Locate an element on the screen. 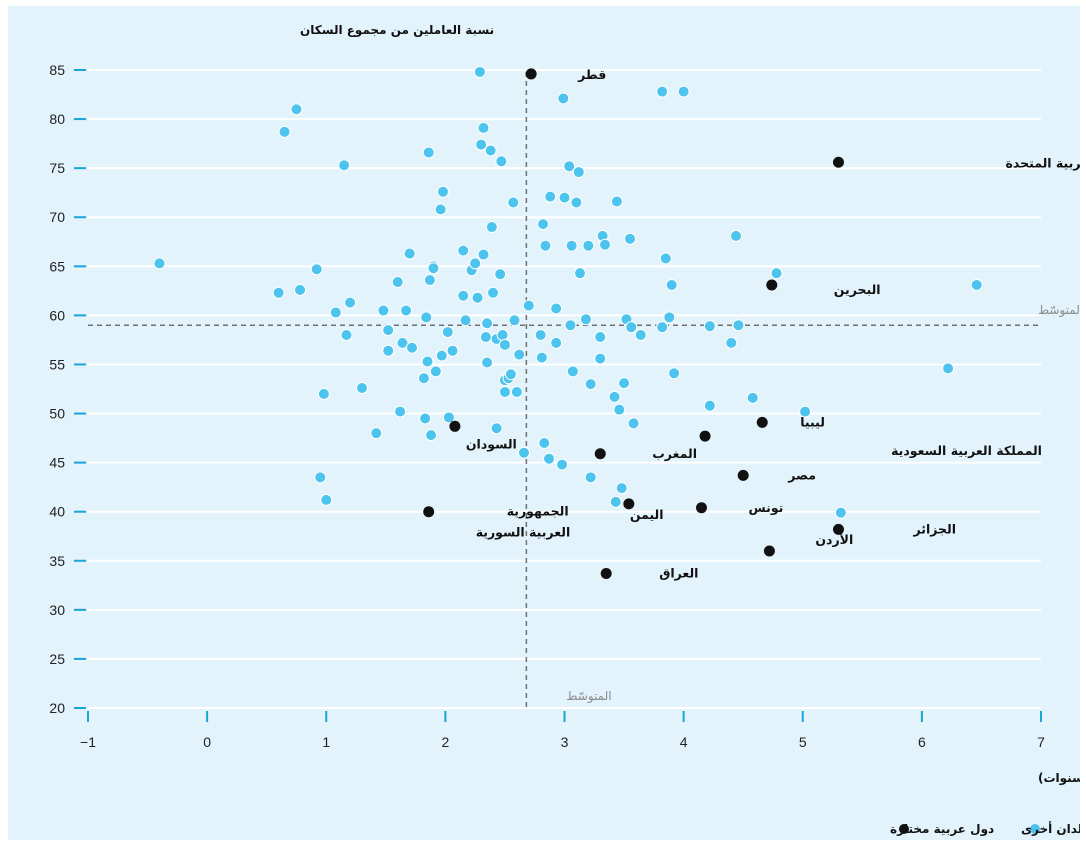  legend-label-arab: دول عربية مختارة is located at coordinates (942, 829).